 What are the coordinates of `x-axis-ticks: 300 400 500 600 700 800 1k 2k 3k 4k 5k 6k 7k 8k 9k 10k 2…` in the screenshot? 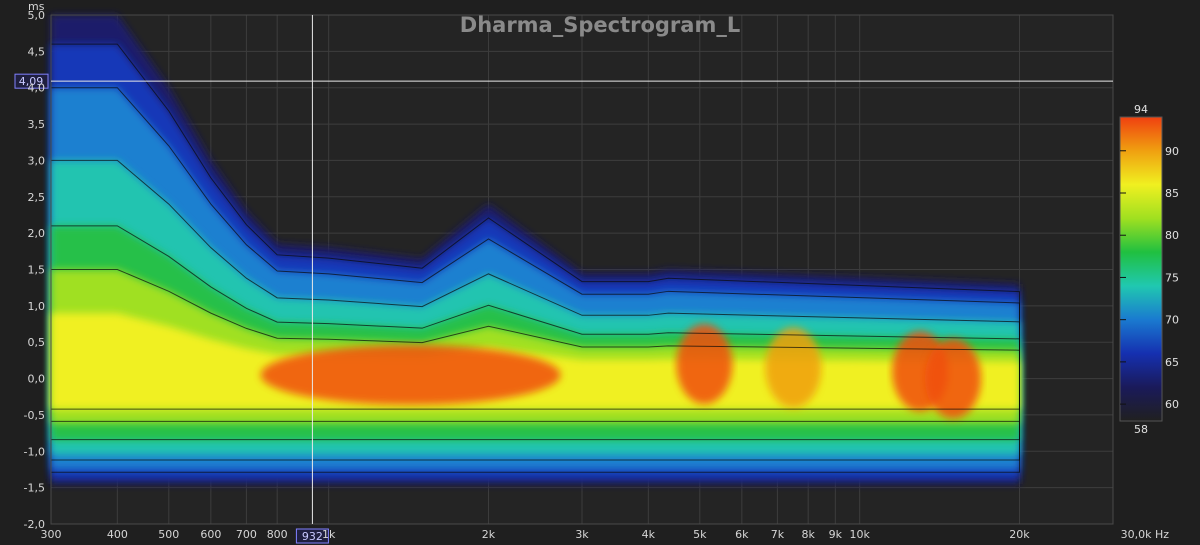 It's located at (605, 534).